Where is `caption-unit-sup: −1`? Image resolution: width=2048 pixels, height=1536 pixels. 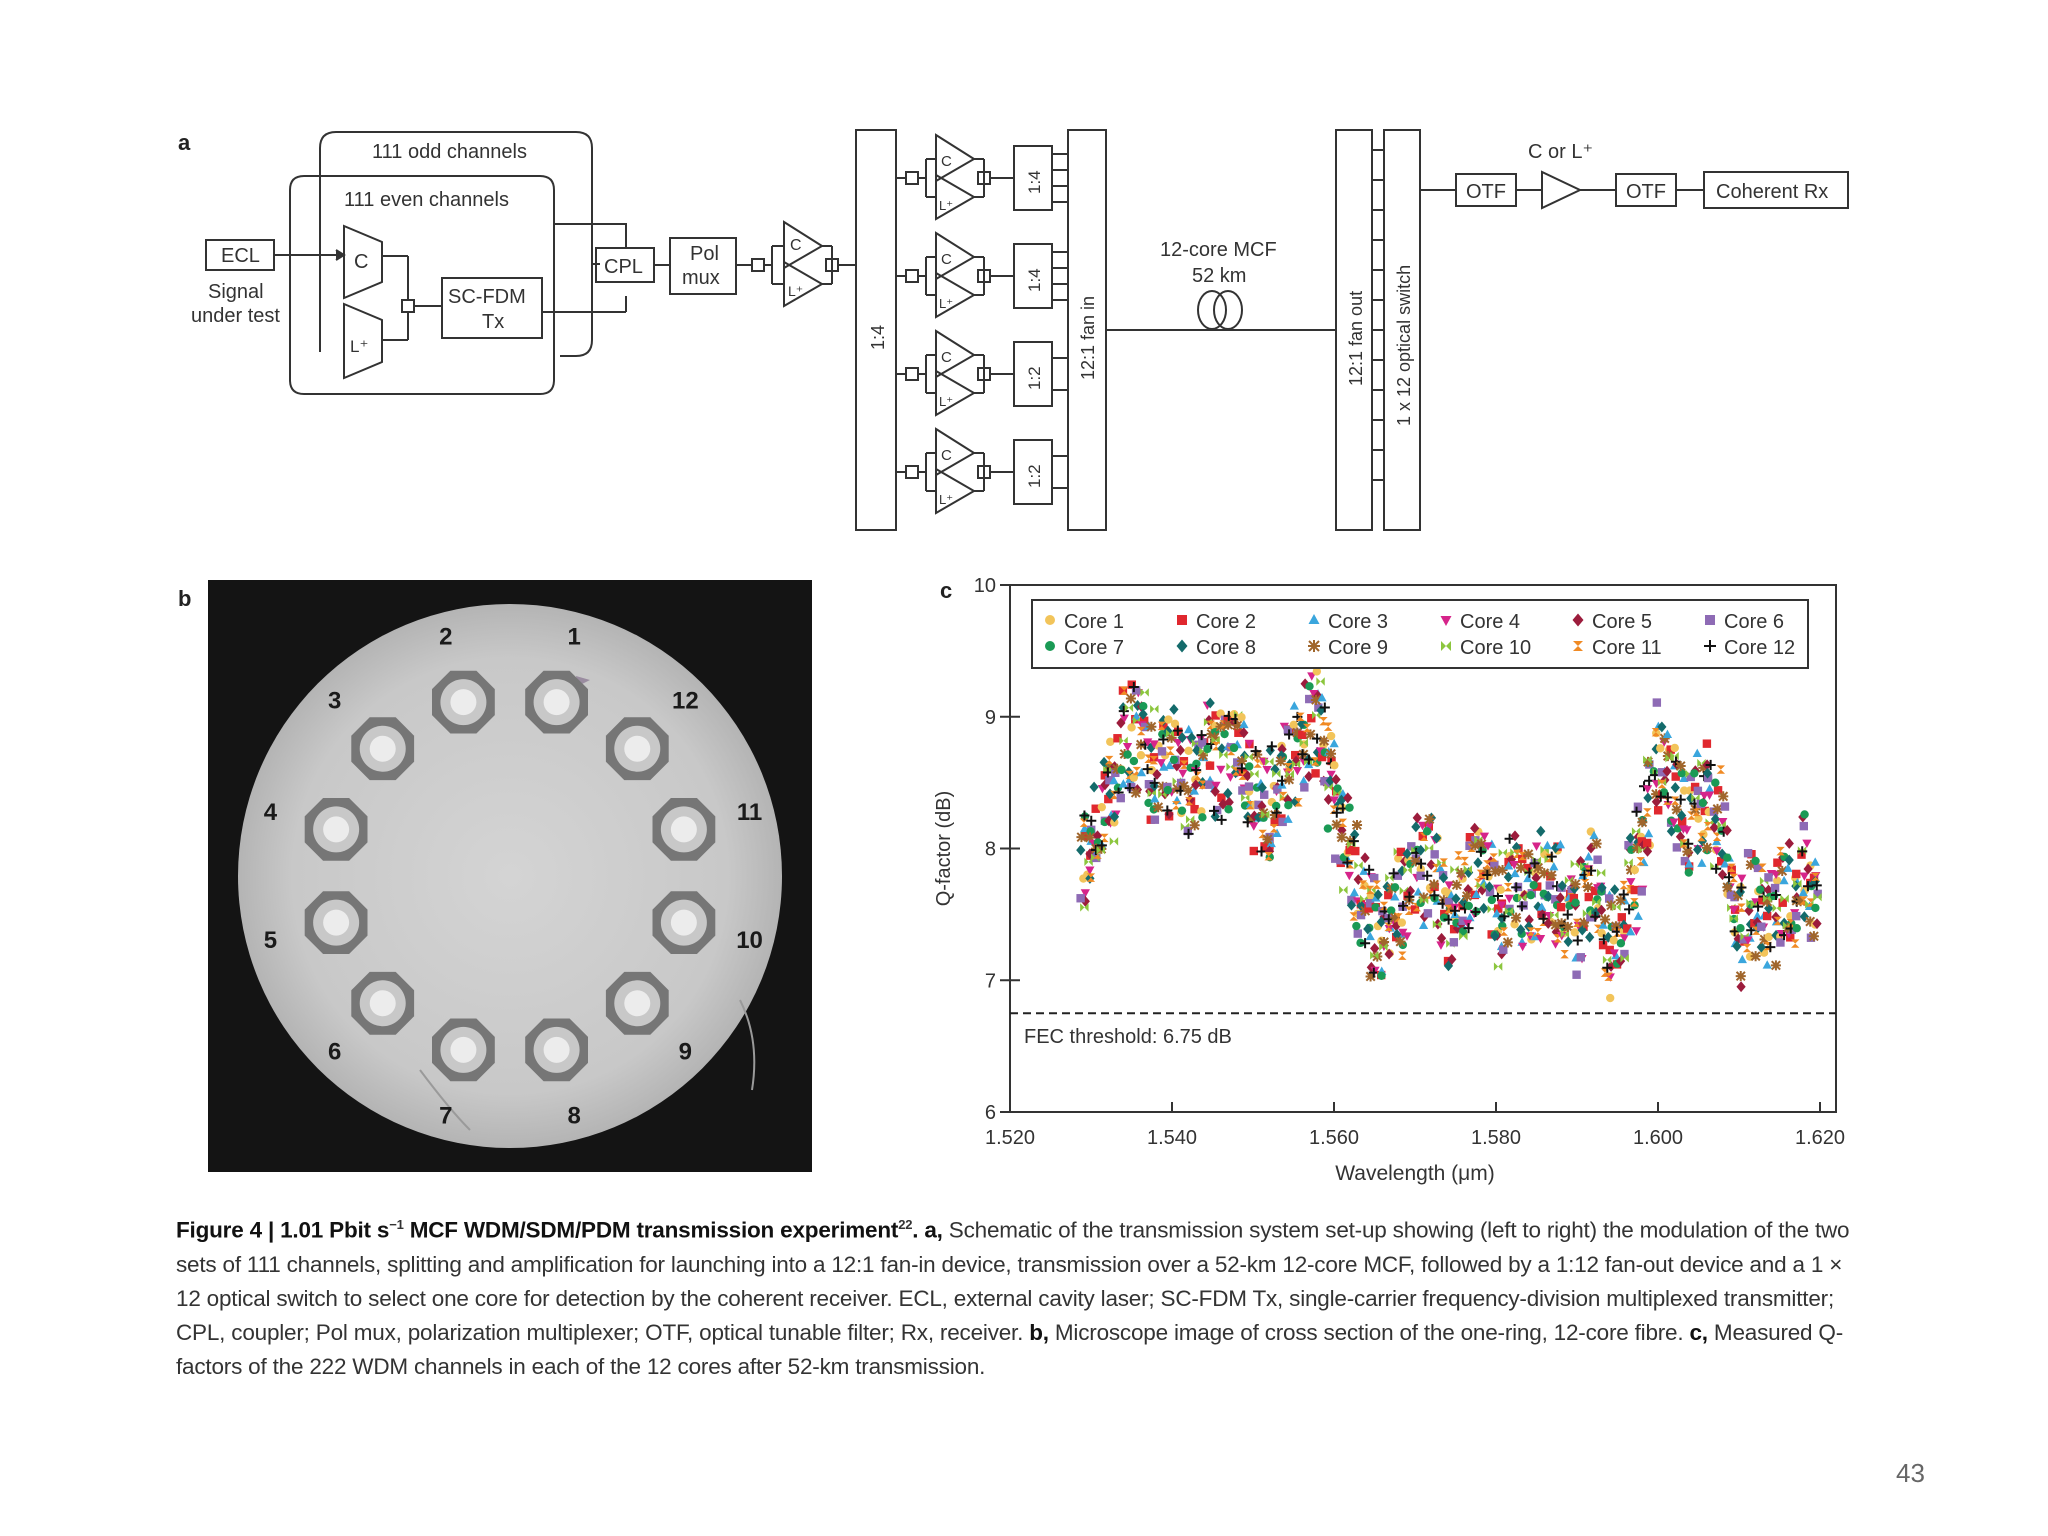 caption-unit-sup: −1 is located at coordinates (396, 1224).